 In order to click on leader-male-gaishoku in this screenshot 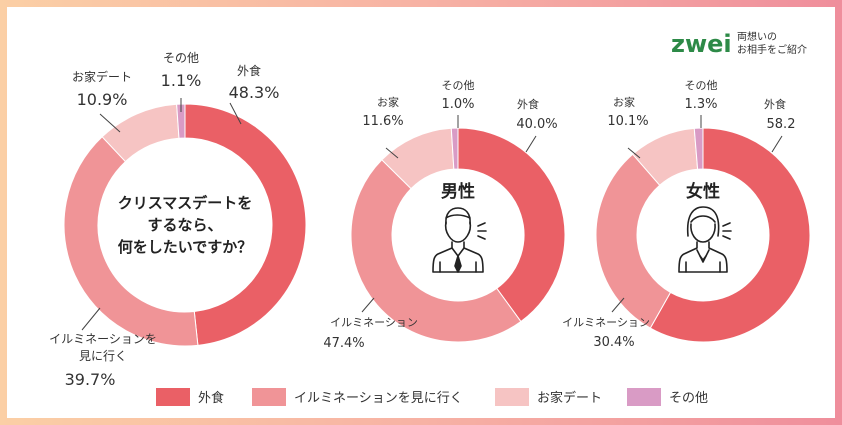, I will do `click(531, 144)`.